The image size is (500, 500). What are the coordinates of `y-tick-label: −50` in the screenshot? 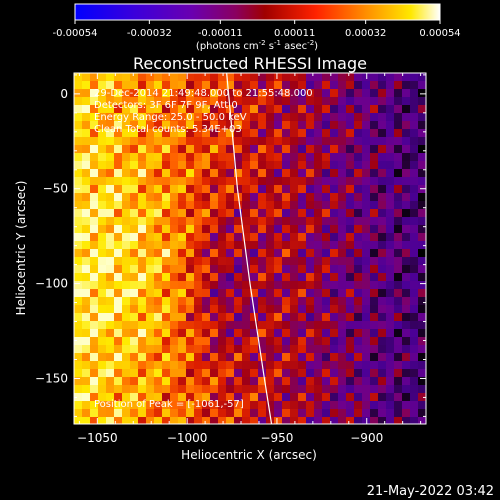 It's located at (55, 189).